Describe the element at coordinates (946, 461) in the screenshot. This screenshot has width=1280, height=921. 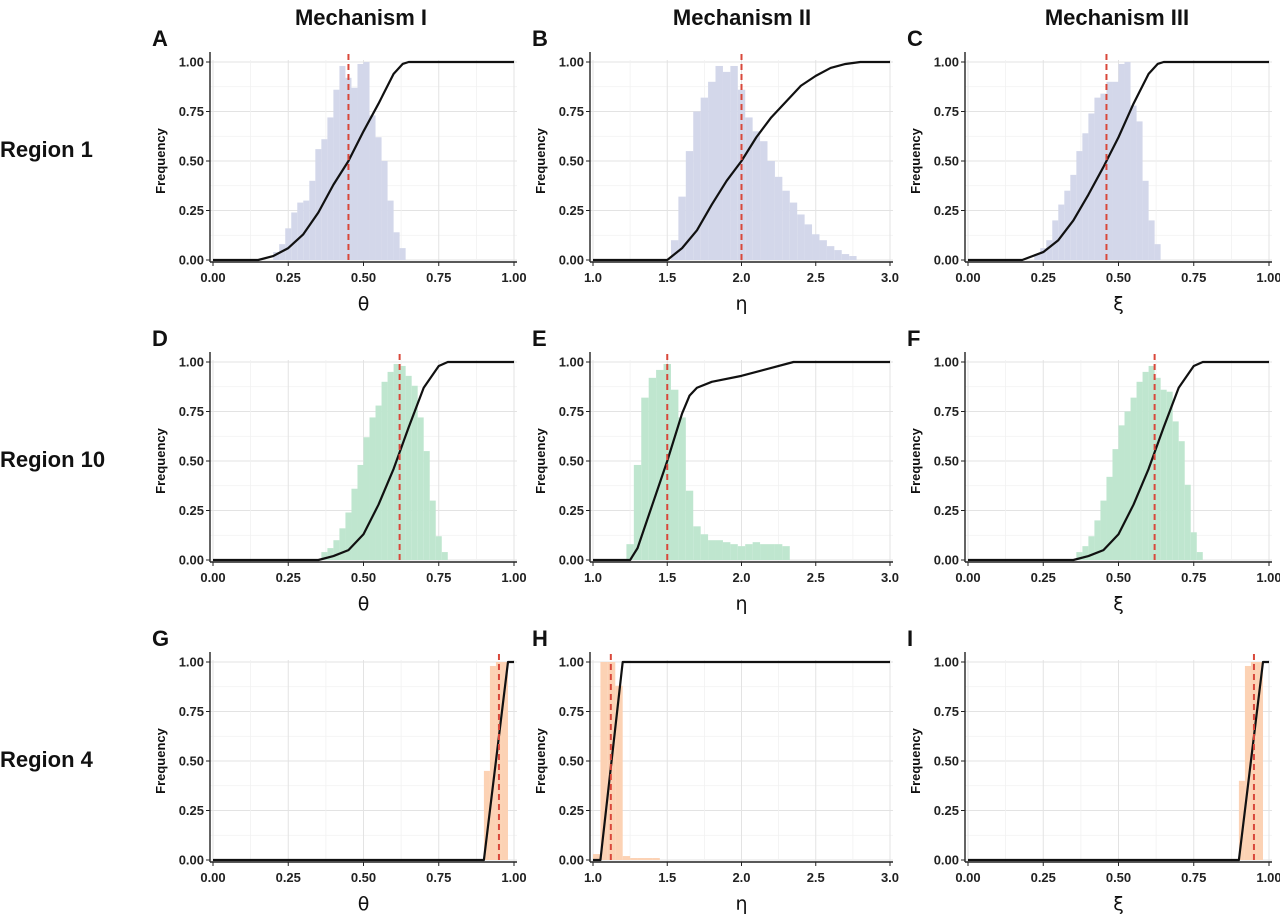
I see `y-tick-label: 0.50` at that location.